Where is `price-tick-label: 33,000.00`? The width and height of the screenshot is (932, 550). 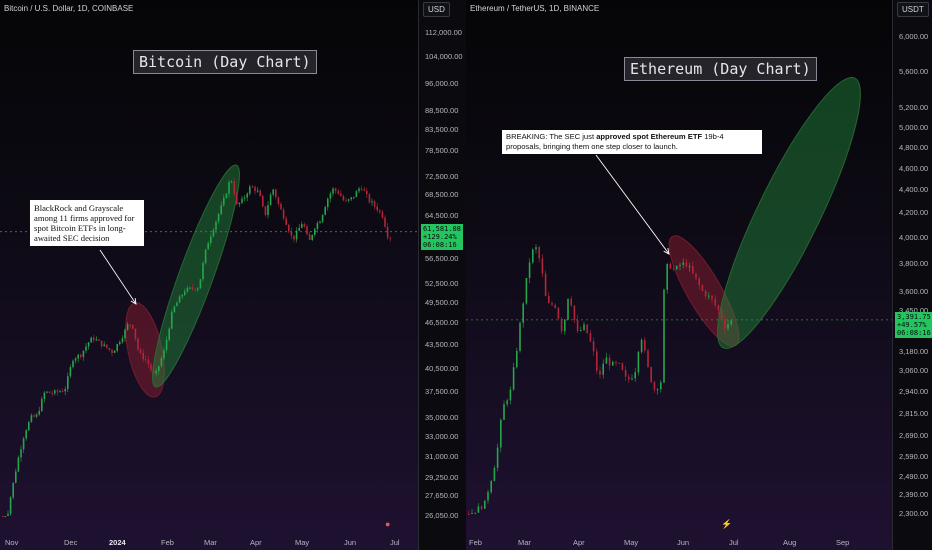 price-tick-label: 33,000.00 is located at coordinates (442, 436).